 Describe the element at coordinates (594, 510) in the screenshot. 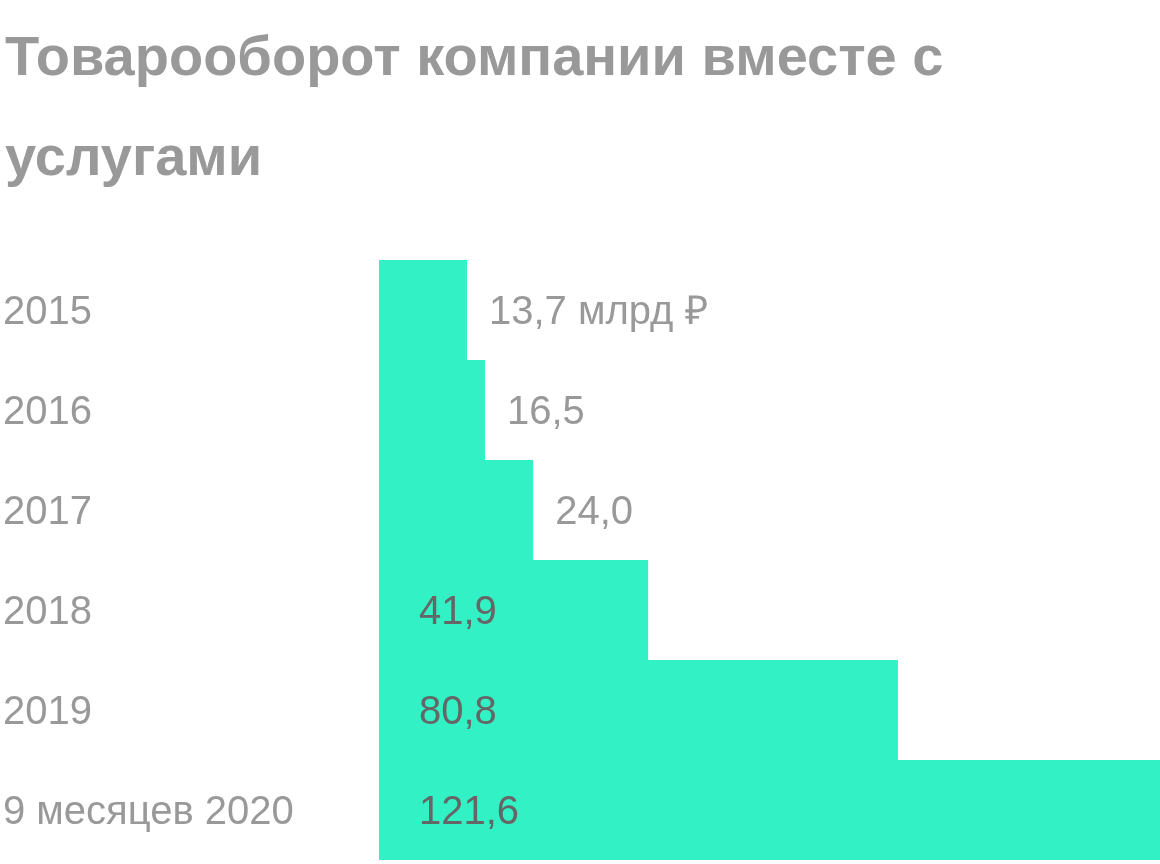

I see `data-label: 24,0` at that location.